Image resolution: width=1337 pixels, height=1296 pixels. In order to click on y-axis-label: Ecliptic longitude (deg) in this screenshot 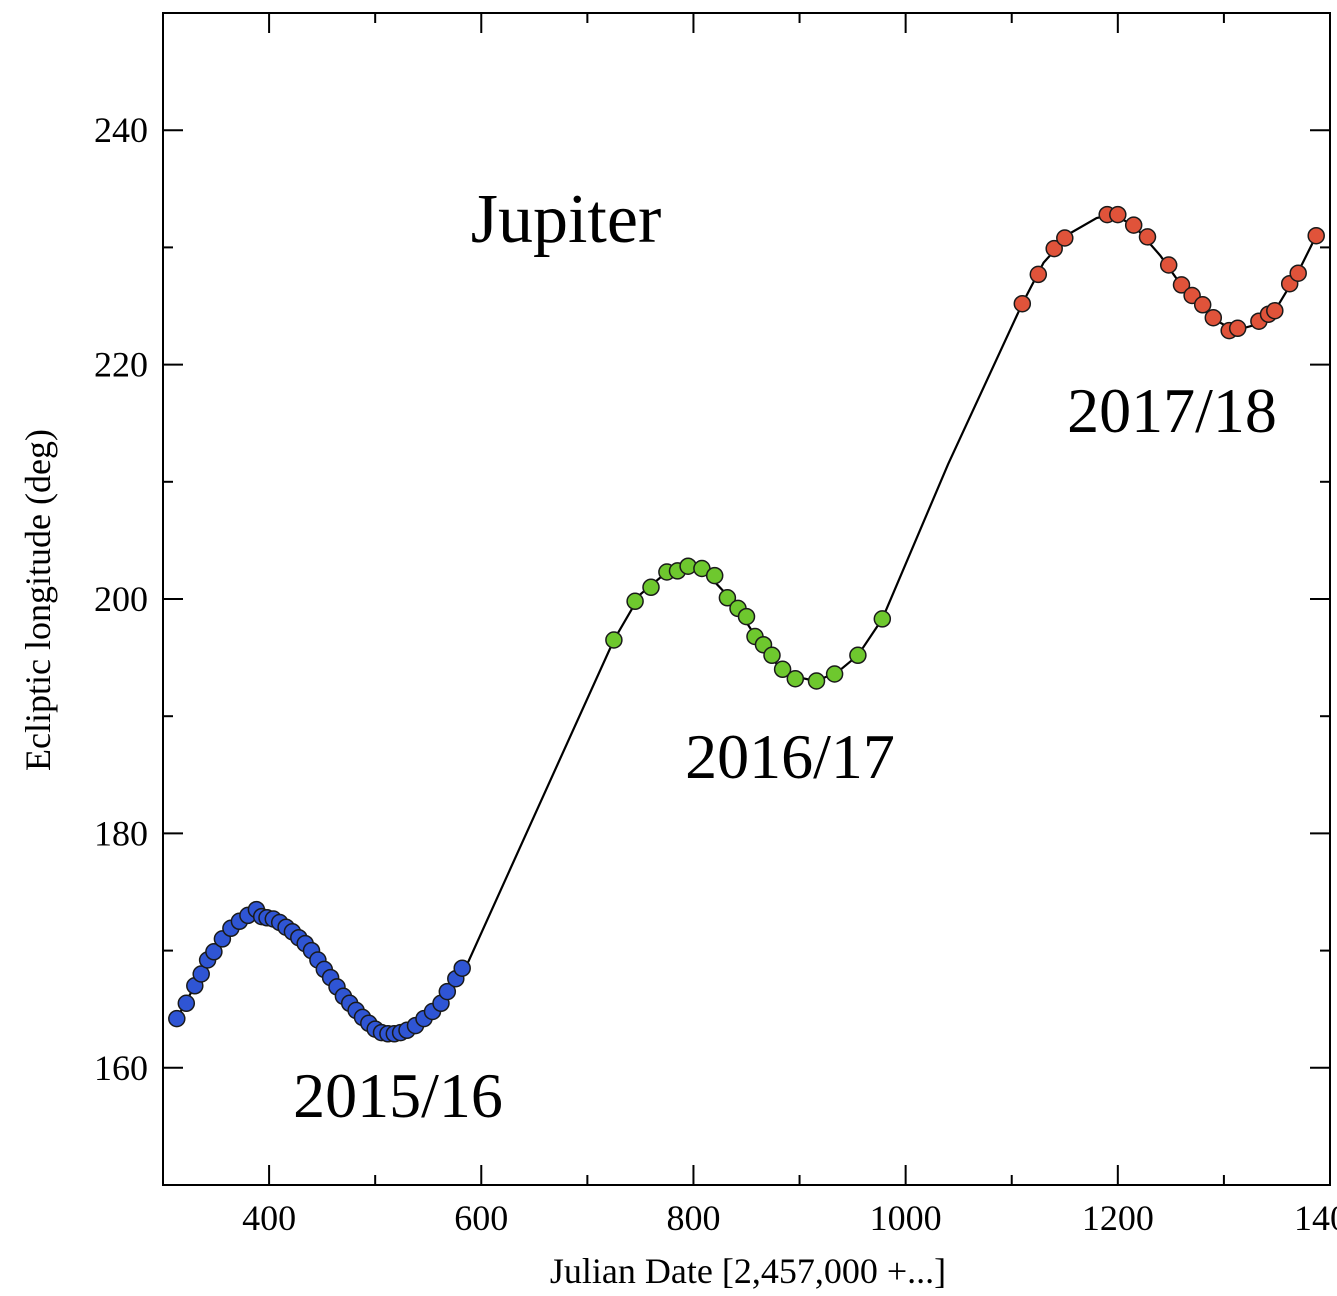, I will do `click(38, 600)`.